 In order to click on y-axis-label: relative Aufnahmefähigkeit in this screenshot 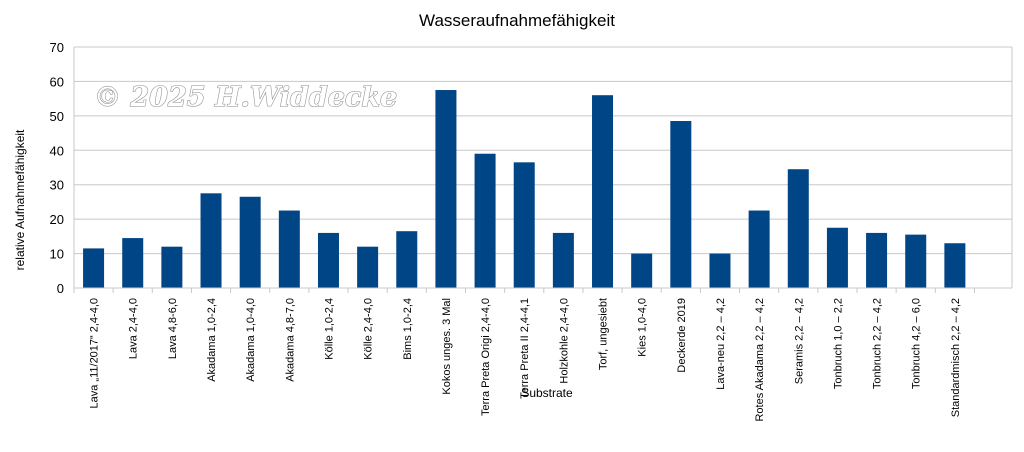, I will do `click(20, 199)`.